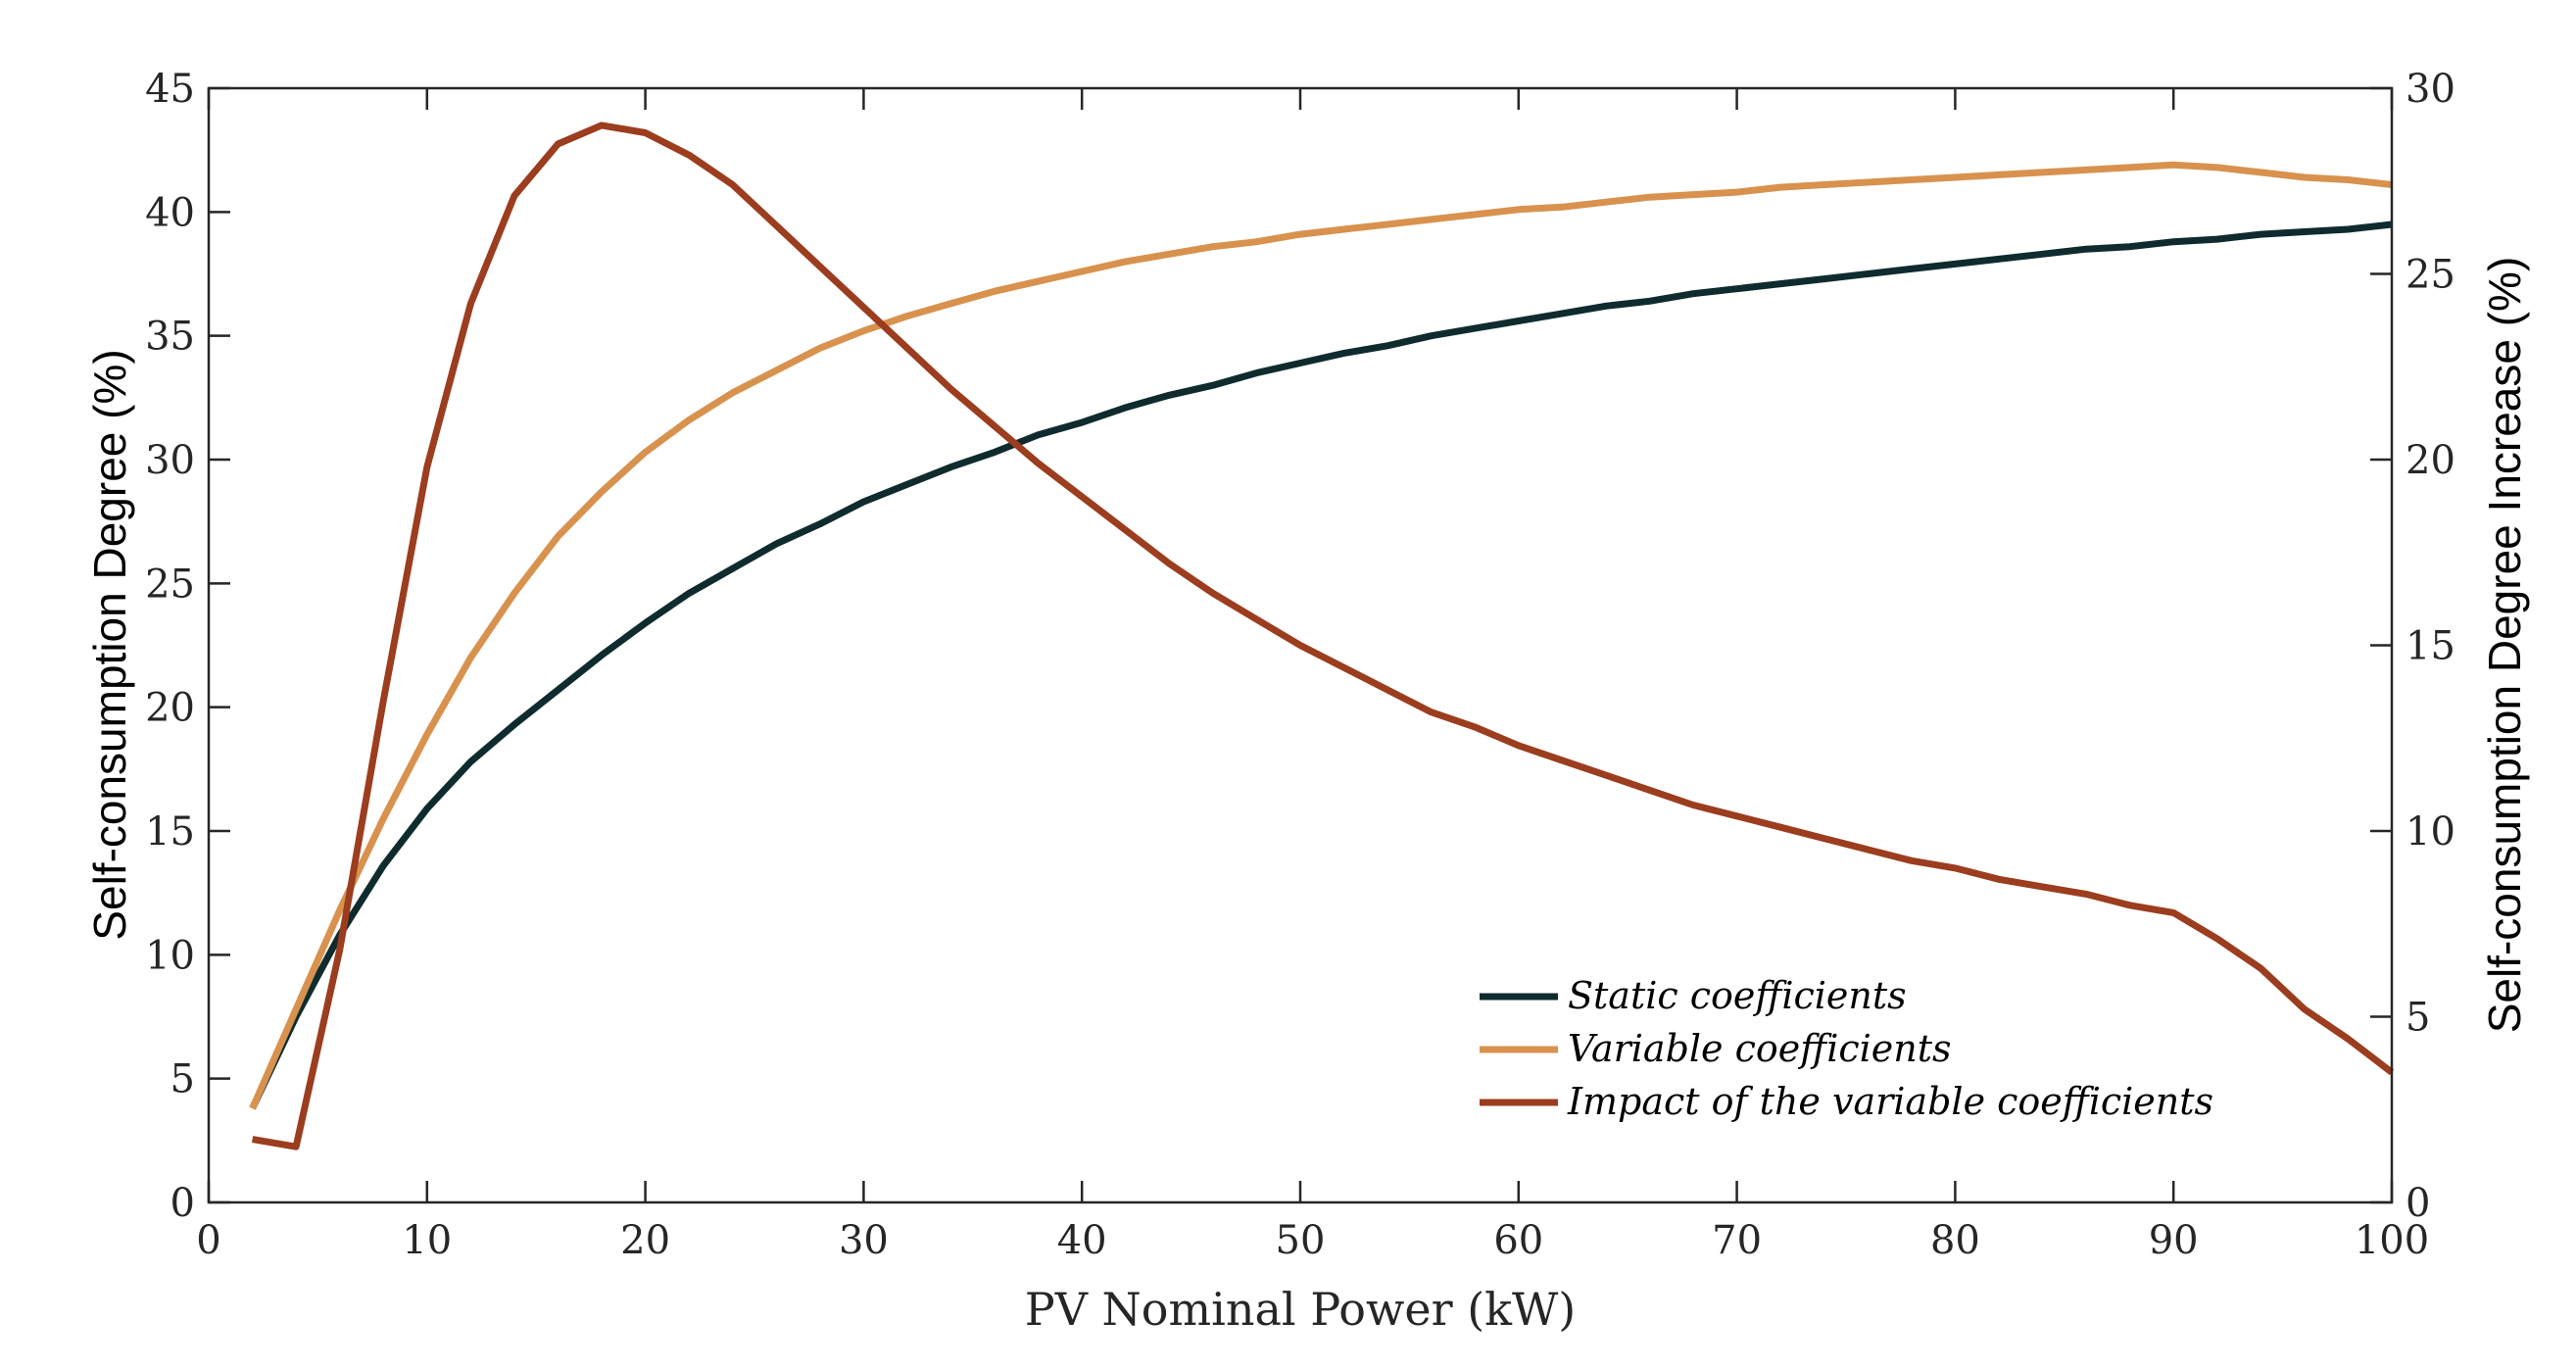 This screenshot has height=1369, width=2576. I want to click on y-axis-left-title: Self-consumption Degree (%), so click(109, 644).